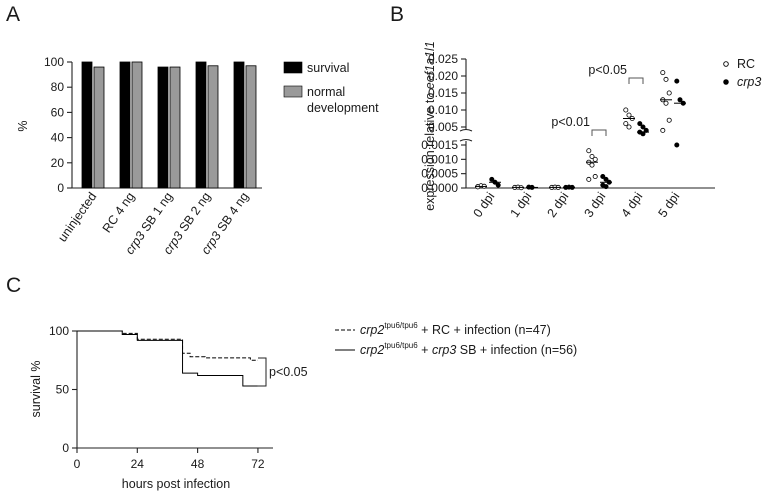 The height and width of the screenshot is (493, 763). What do you see at coordinates (36, 389) in the screenshot?
I see `panel-c-y-label: survival %` at bounding box center [36, 389].